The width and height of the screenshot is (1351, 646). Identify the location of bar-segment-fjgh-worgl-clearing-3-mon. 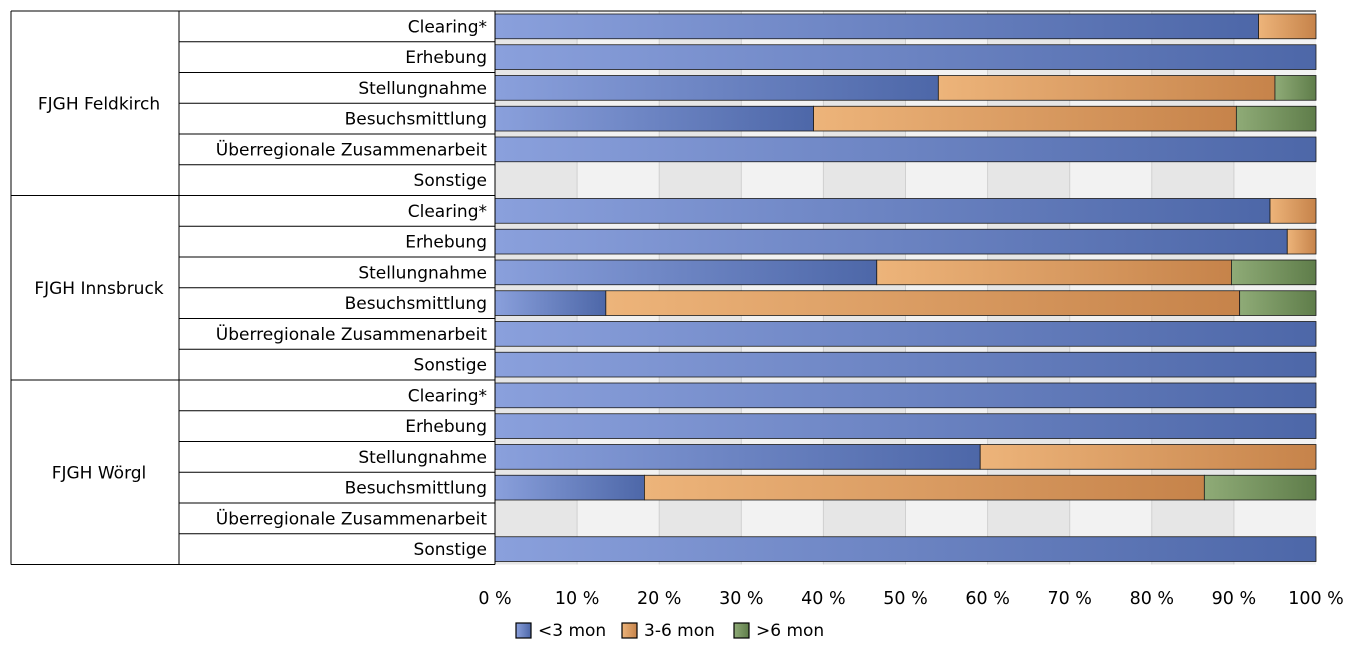
(905, 395).